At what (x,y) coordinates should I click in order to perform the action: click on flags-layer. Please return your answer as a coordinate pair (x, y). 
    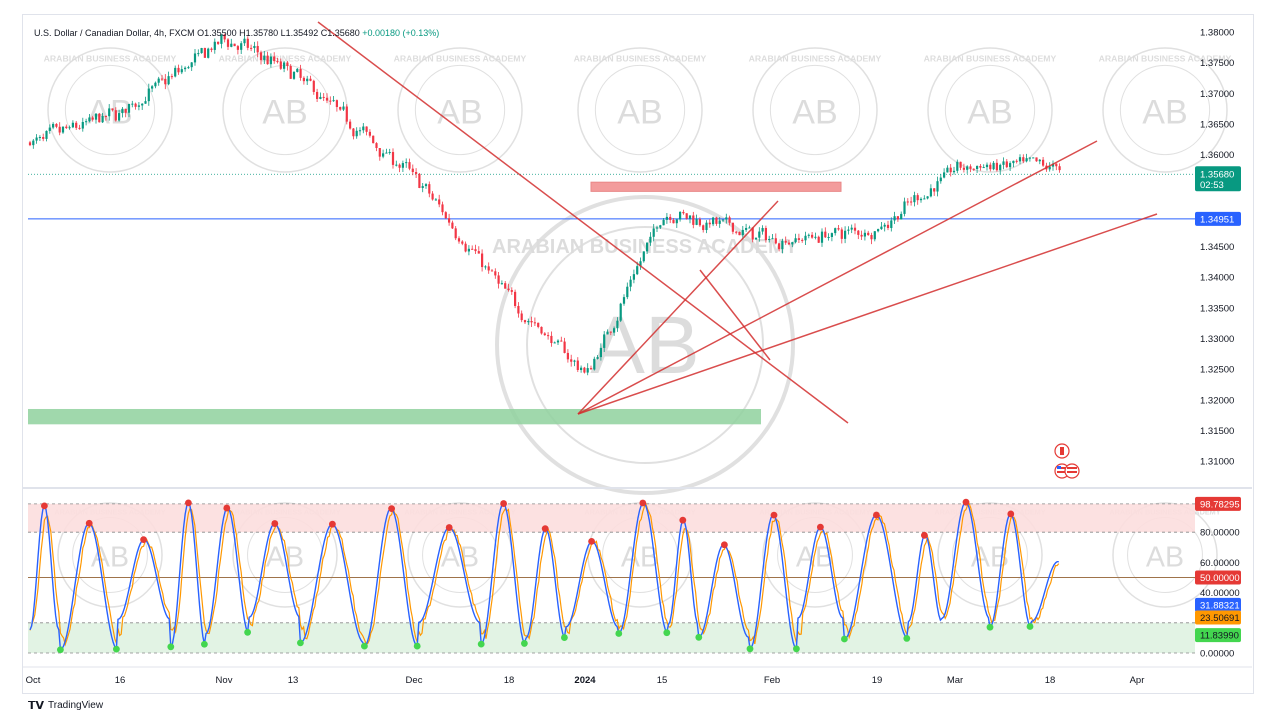
    Looking at the image, I should click on (1067, 461).